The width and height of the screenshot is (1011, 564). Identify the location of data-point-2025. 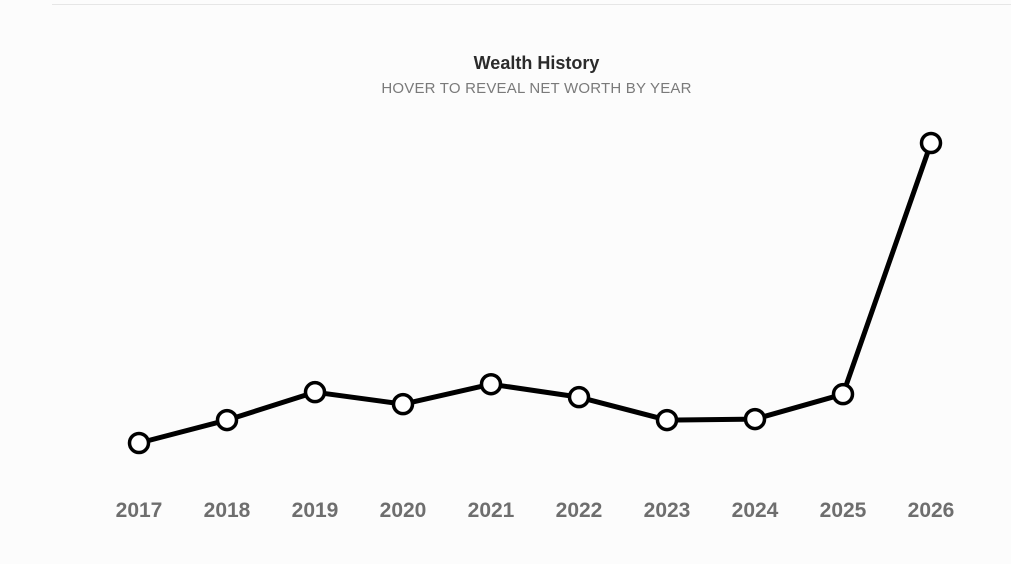
(843, 394).